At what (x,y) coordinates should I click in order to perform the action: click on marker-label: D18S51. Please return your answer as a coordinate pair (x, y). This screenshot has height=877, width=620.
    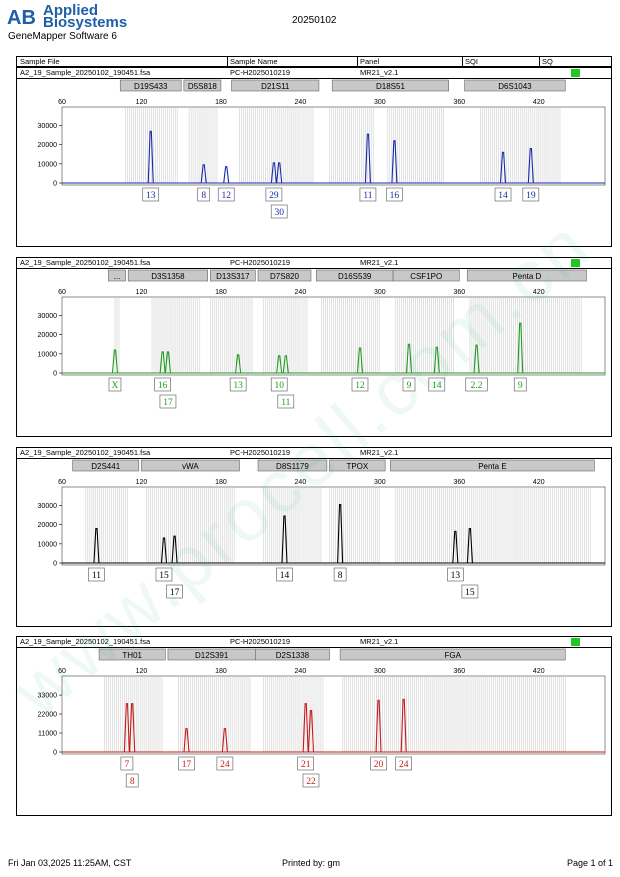
    Looking at the image, I should click on (390, 86).